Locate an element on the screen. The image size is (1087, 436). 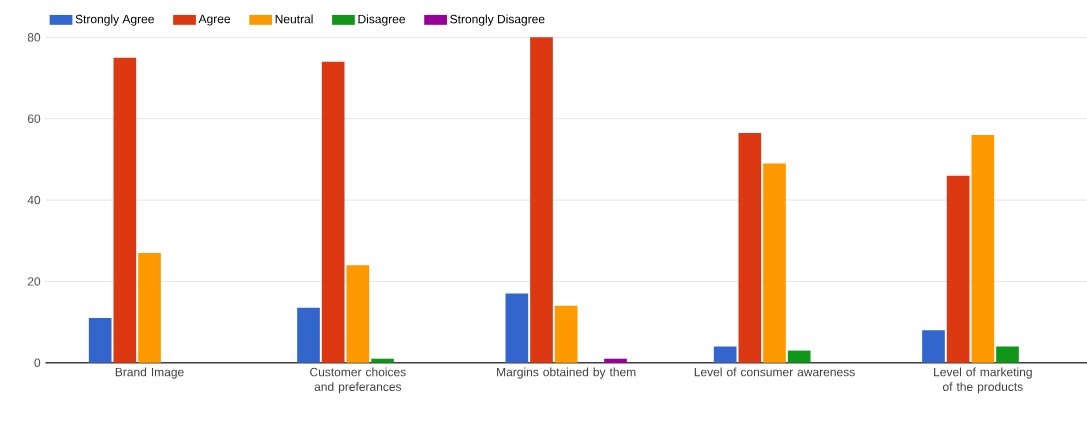
legend-label: Neutral is located at coordinates (294, 19).